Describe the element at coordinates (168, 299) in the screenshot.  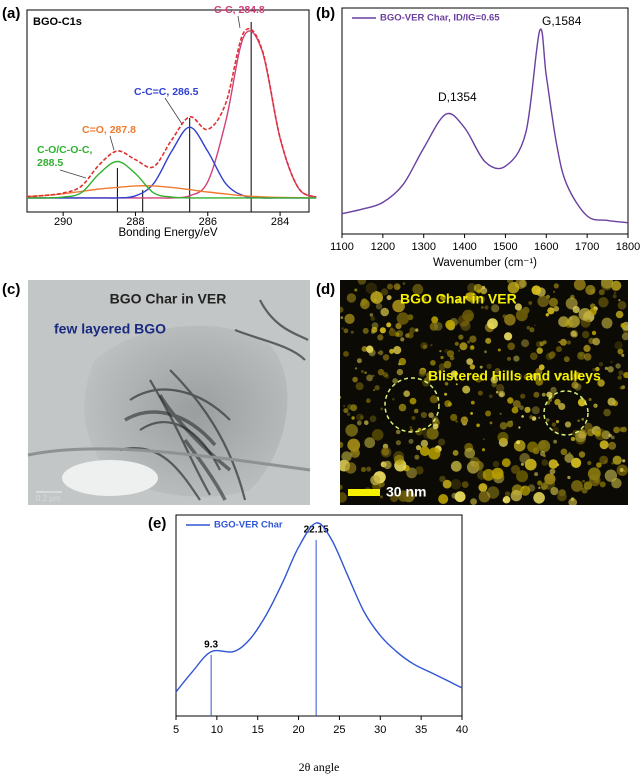
I see `micrograph-title: BGO Char in VER` at that location.